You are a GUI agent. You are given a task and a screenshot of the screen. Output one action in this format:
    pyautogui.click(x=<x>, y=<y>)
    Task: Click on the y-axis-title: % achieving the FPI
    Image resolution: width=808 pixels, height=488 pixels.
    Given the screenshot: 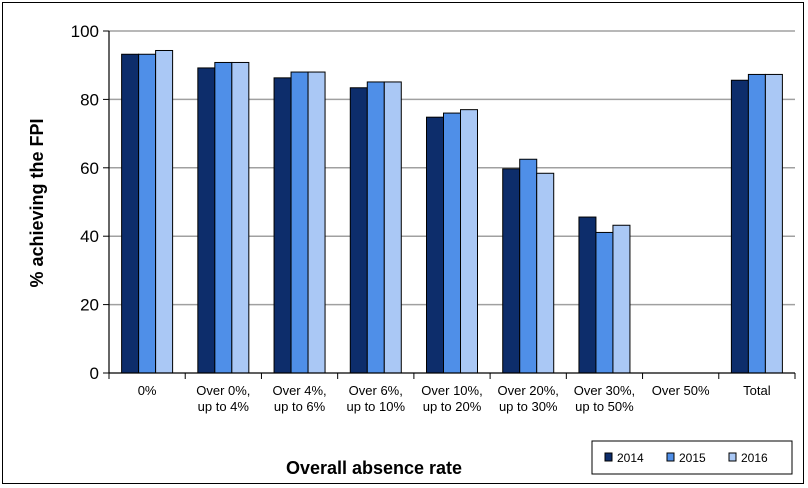 What is the action you would take?
    pyautogui.click(x=37, y=202)
    